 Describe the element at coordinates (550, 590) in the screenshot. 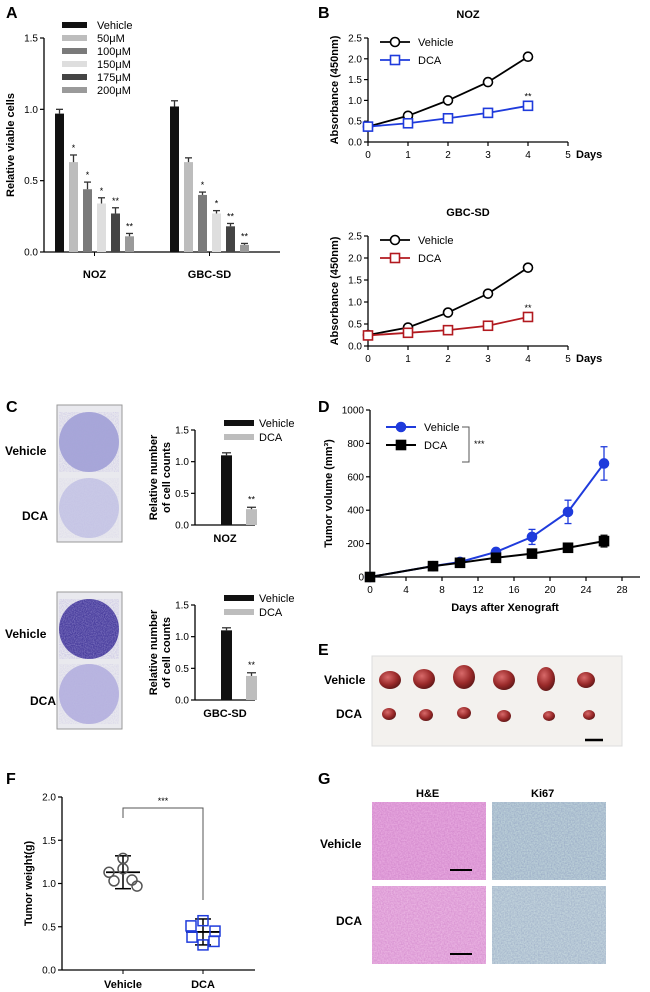

I see `d-xtick-label: 20` at that location.